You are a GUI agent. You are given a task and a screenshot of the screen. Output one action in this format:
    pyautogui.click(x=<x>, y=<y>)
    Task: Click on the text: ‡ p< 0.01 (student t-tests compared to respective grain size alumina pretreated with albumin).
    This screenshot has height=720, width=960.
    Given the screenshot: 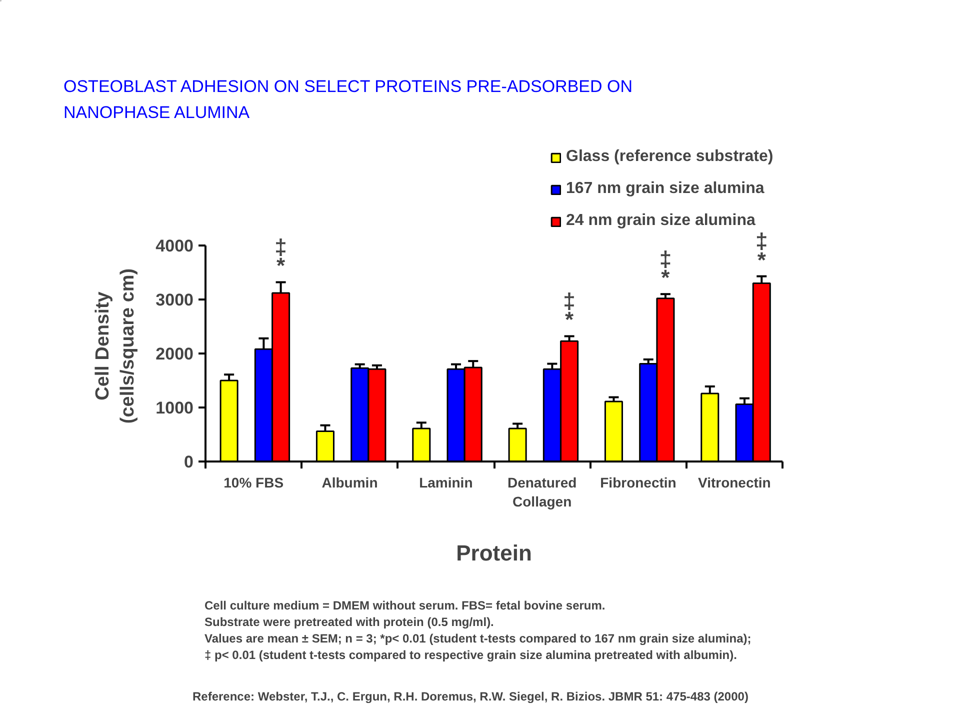 What is the action you would take?
    pyautogui.click(x=470, y=655)
    